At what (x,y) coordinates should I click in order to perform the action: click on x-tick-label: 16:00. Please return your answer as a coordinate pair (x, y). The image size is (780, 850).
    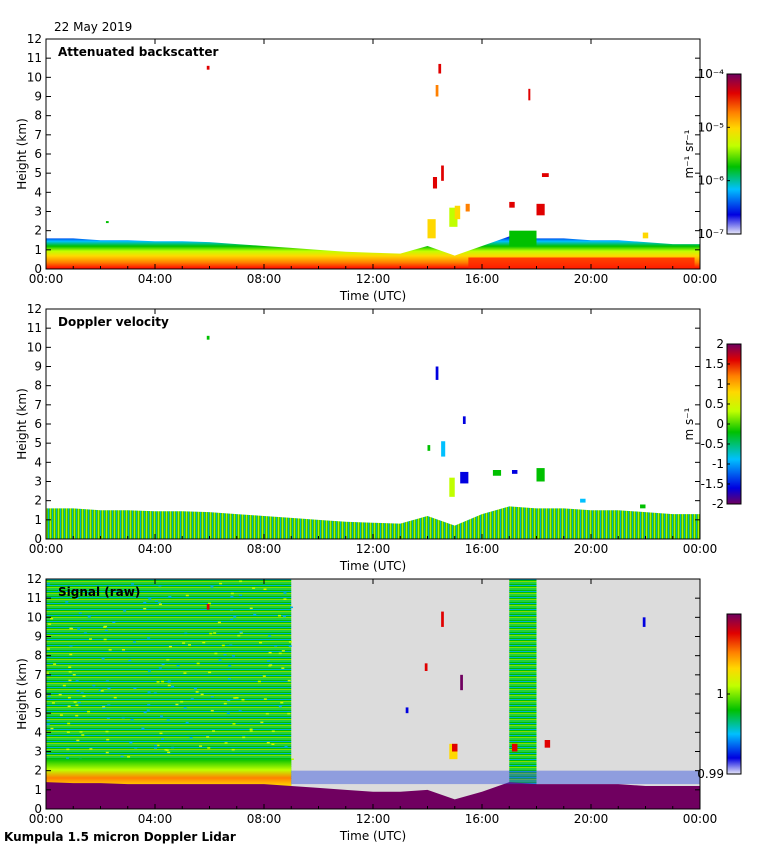
    Looking at the image, I should click on (482, 549).